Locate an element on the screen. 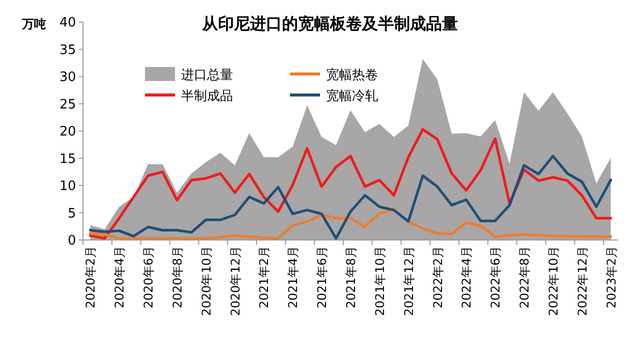 The image size is (640, 337). legend-label: 半制成品 is located at coordinates (207, 96).